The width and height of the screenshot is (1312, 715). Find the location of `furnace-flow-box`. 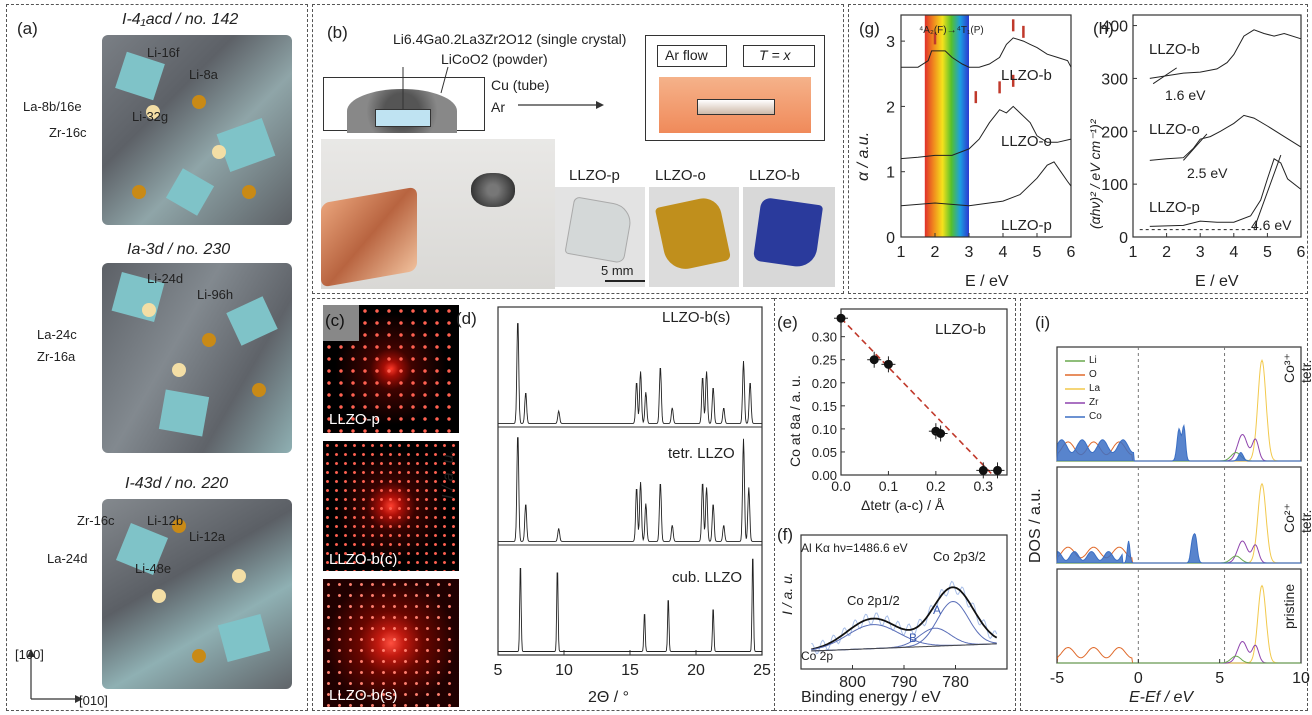

furnace-flow-box is located at coordinates (692, 56).